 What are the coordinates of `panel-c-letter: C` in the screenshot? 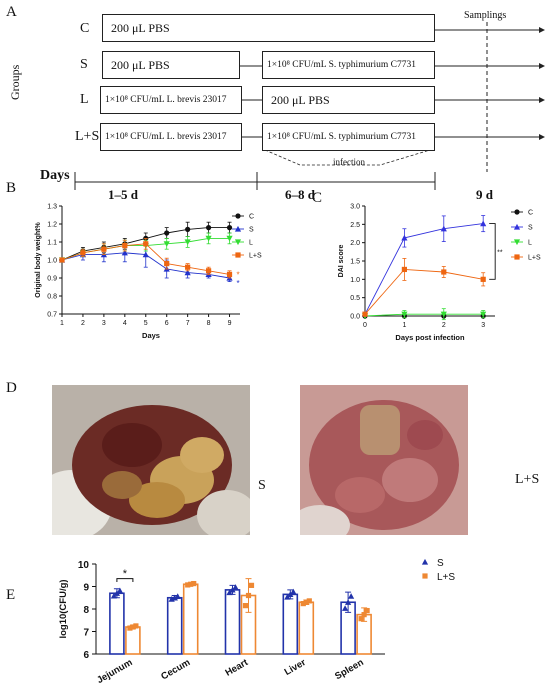 It's located at (317, 198).